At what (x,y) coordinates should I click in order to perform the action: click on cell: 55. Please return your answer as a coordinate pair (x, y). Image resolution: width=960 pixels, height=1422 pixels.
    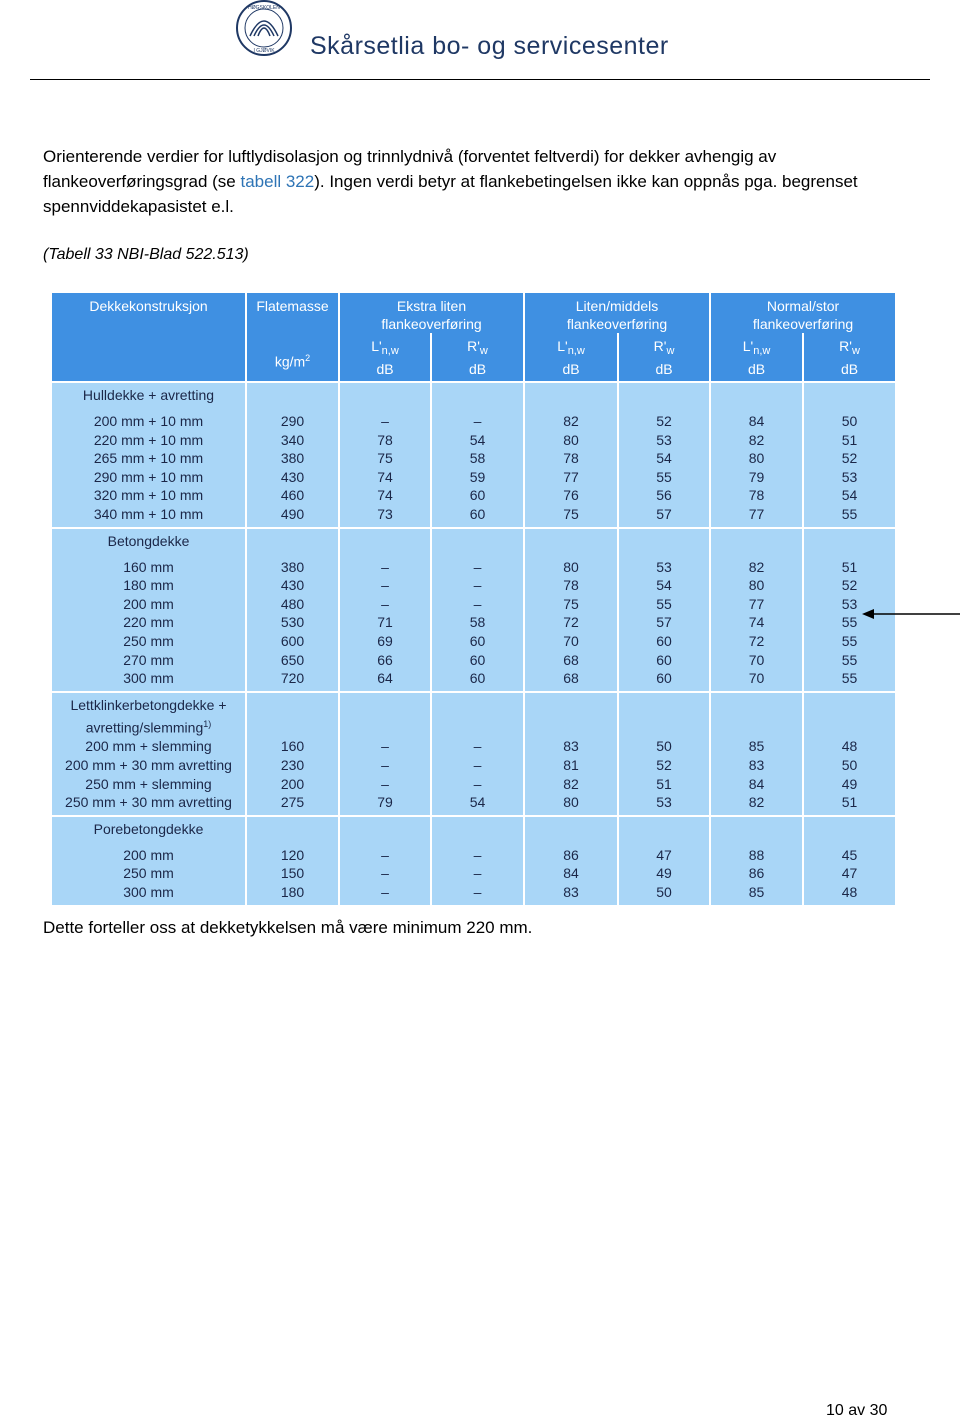
    Looking at the image, I should click on (850, 516).